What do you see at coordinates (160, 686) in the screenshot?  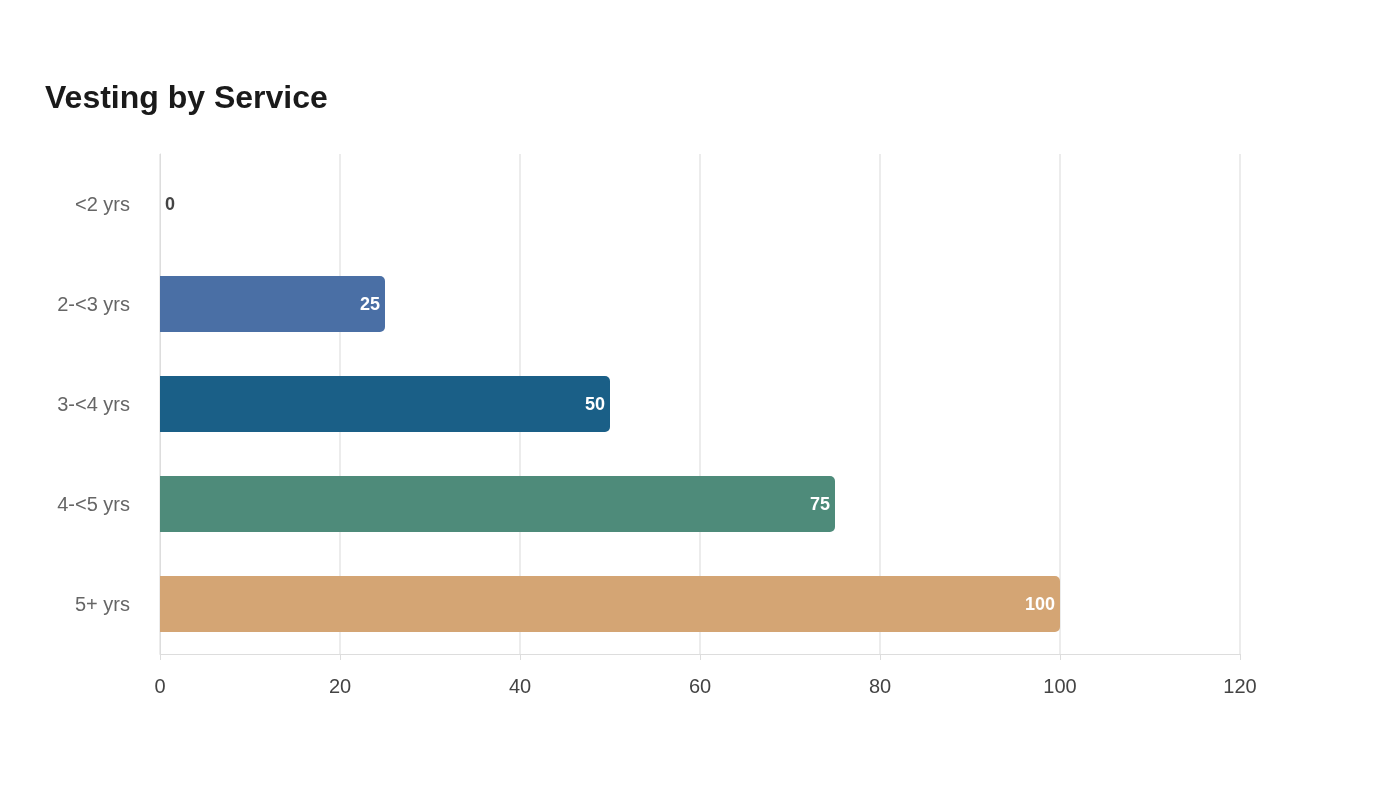 I see `x-tick-label: 0` at bounding box center [160, 686].